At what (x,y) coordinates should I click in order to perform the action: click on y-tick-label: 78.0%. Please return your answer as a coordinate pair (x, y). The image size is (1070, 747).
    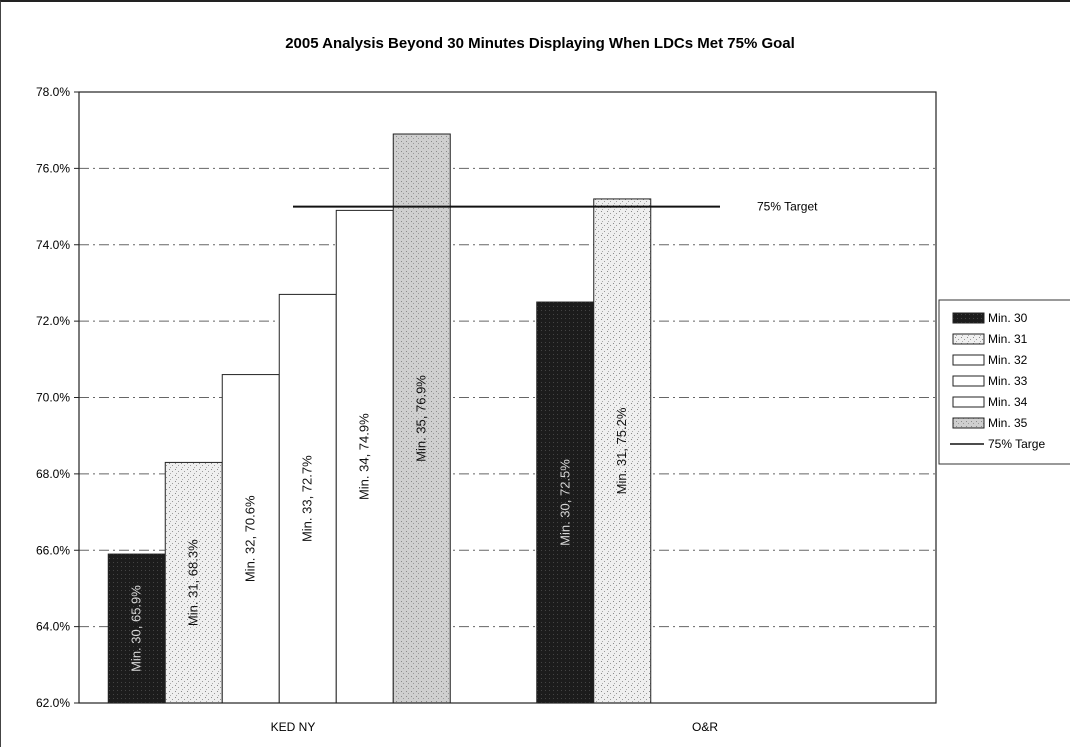
    Looking at the image, I should click on (53, 92).